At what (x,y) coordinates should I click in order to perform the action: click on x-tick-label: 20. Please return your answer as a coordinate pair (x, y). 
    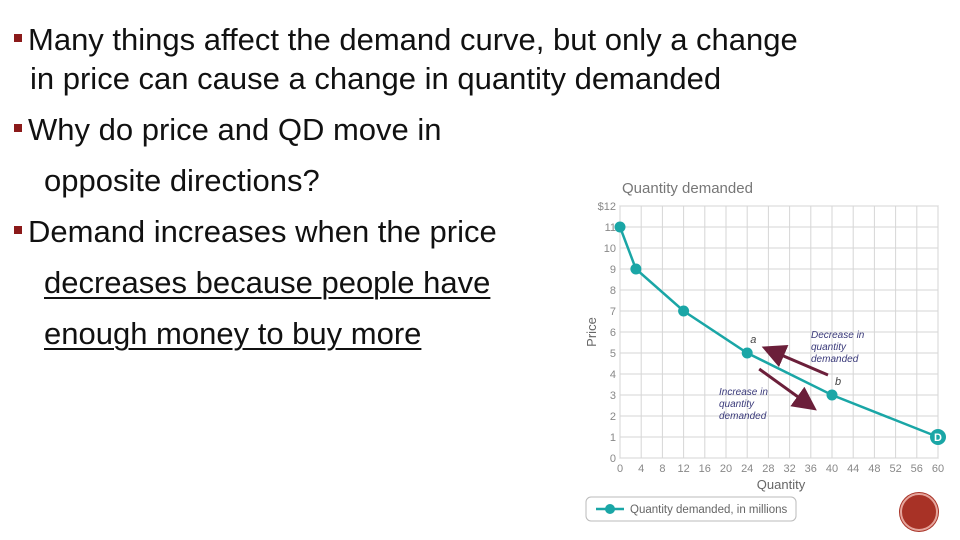
    Looking at the image, I should click on (726, 469).